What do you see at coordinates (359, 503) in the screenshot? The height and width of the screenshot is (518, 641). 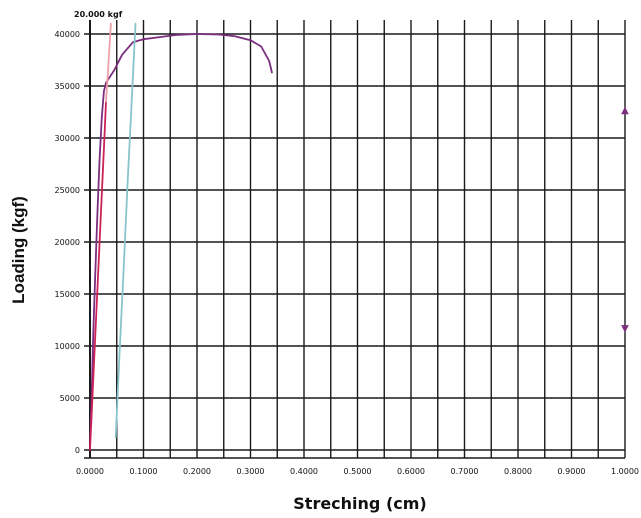 I see `x-axis-label: Streching (cm)` at bounding box center [359, 503].